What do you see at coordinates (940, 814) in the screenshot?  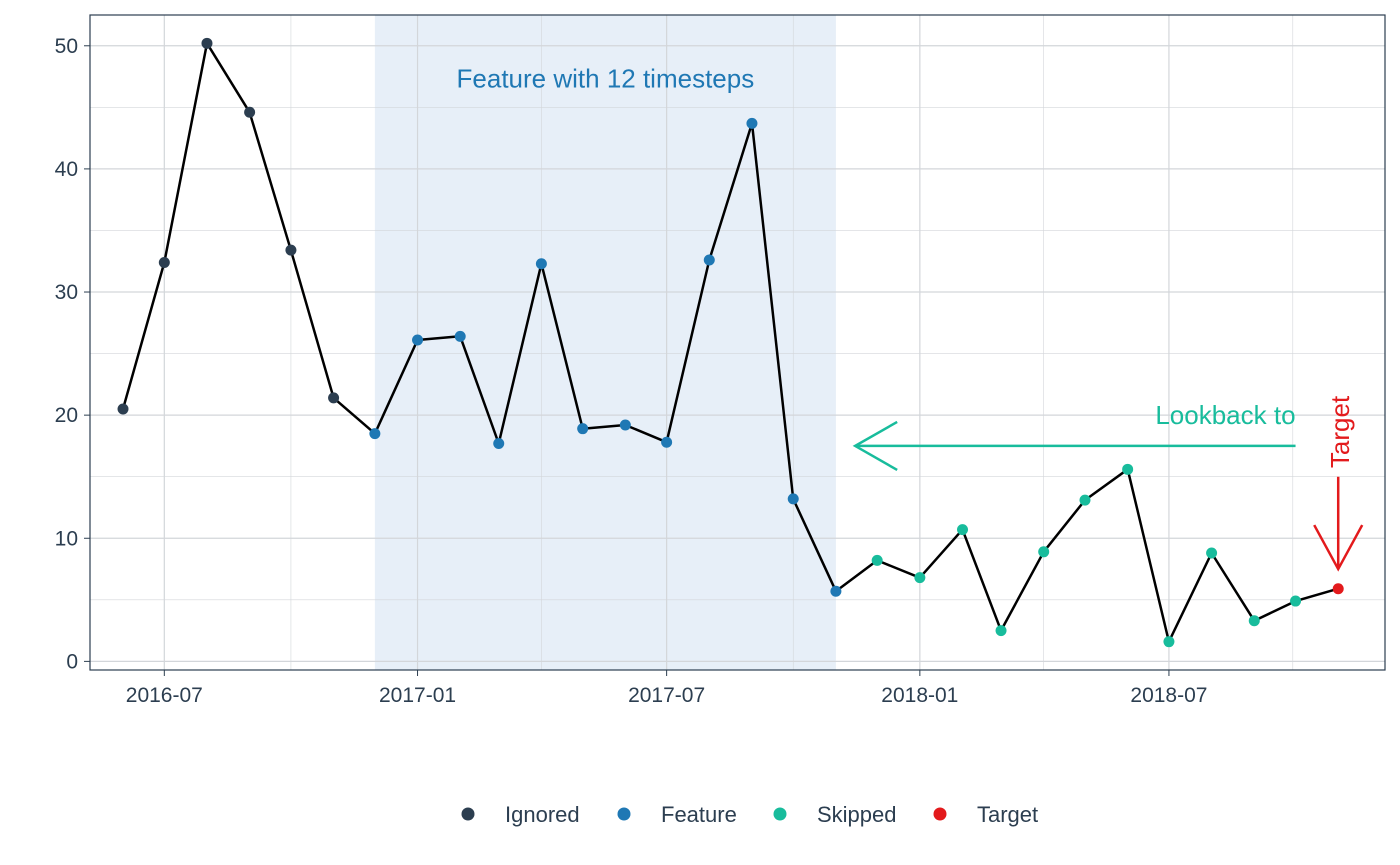 I see `legend-key-target` at bounding box center [940, 814].